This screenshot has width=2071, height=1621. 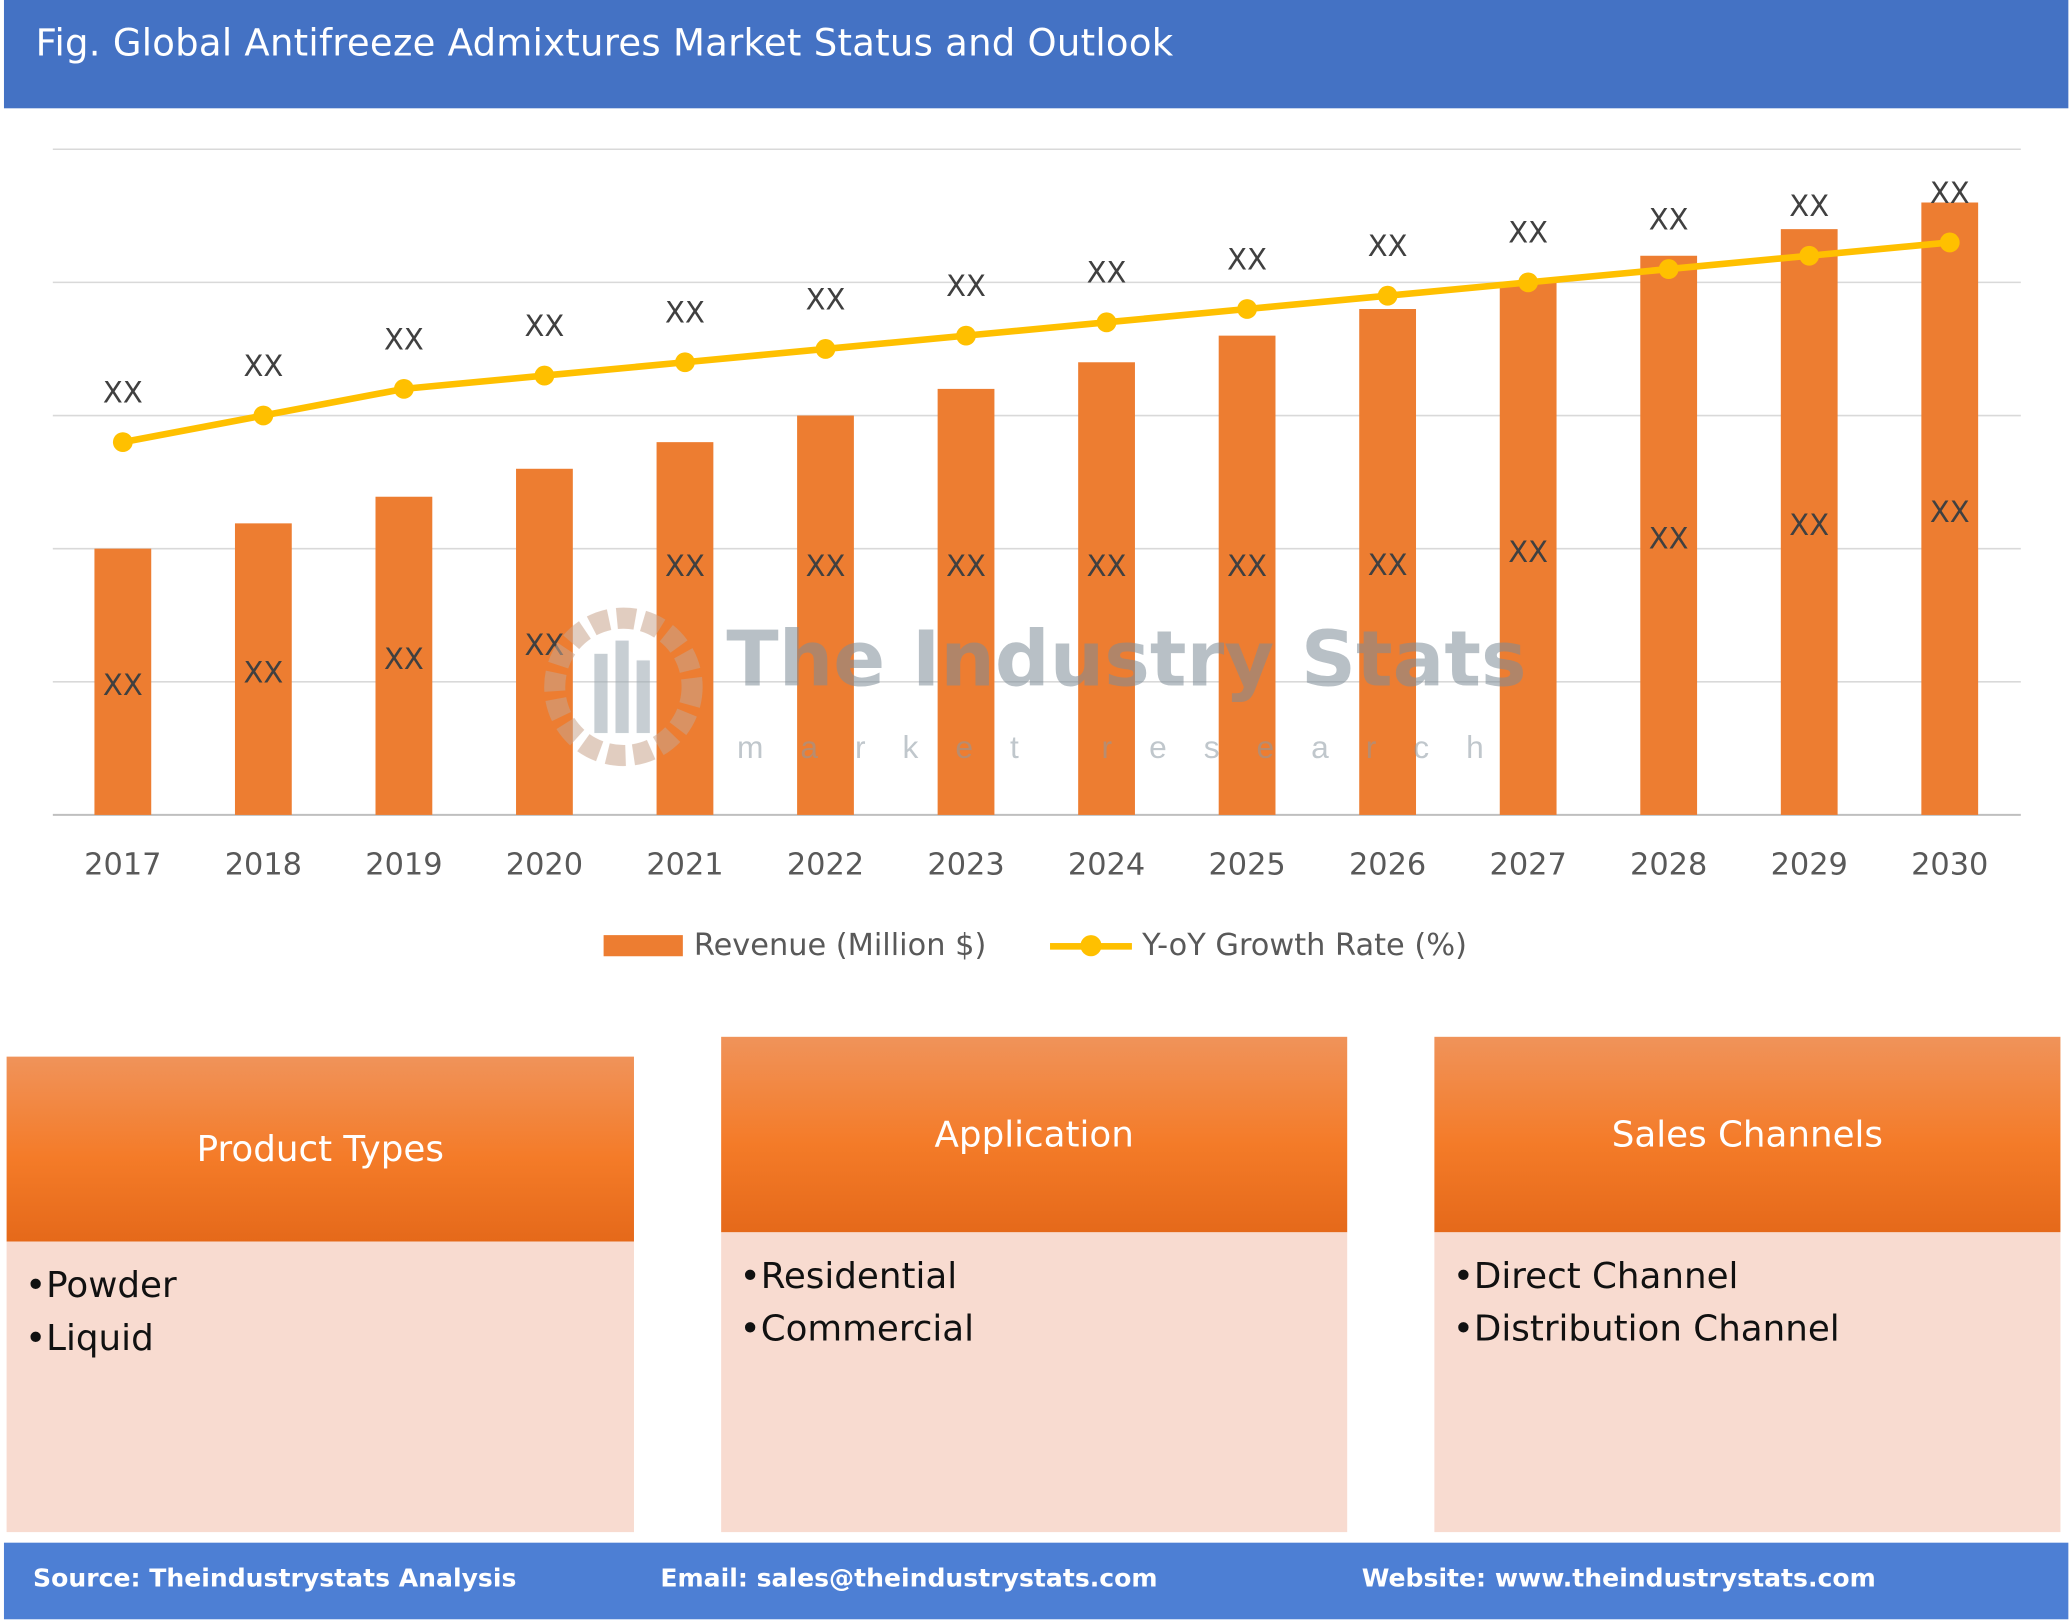 I want to click on x-tick-label: 2027, so click(x=1528, y=864).